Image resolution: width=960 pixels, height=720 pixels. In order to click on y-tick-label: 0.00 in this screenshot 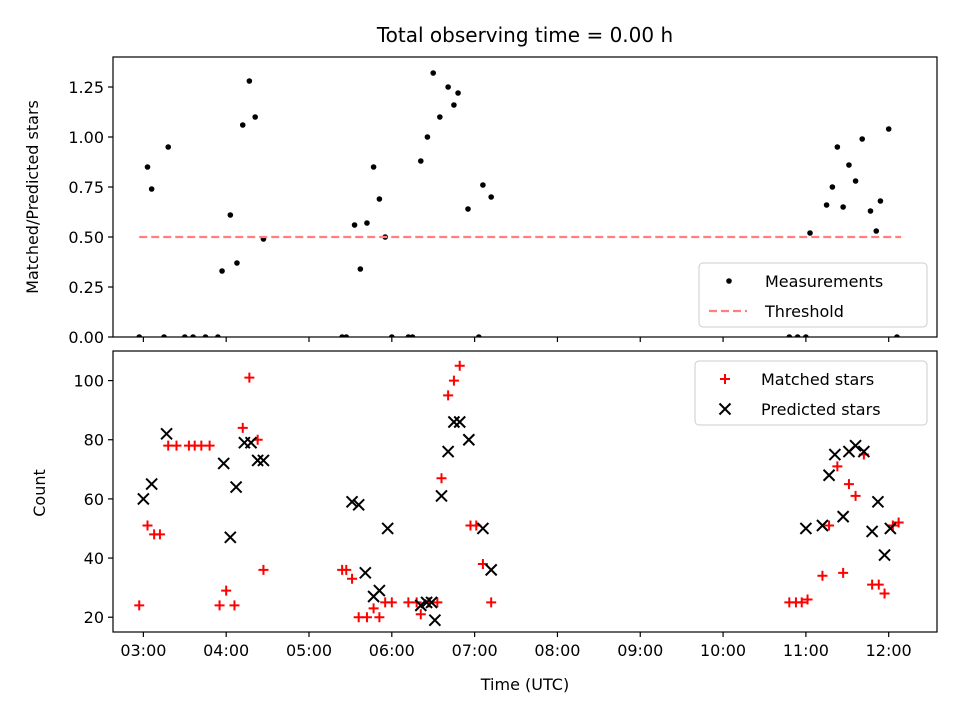, I will do `click(86, 337)`.